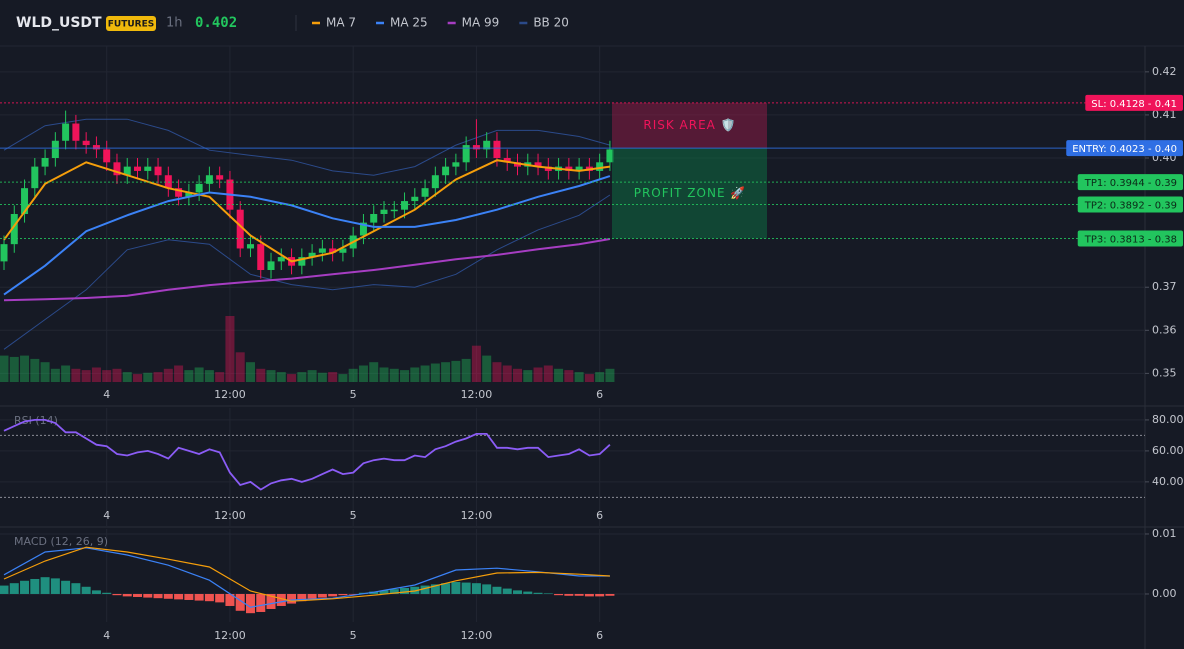  I want to click on legend-label: MA 7, so click(341, 23).